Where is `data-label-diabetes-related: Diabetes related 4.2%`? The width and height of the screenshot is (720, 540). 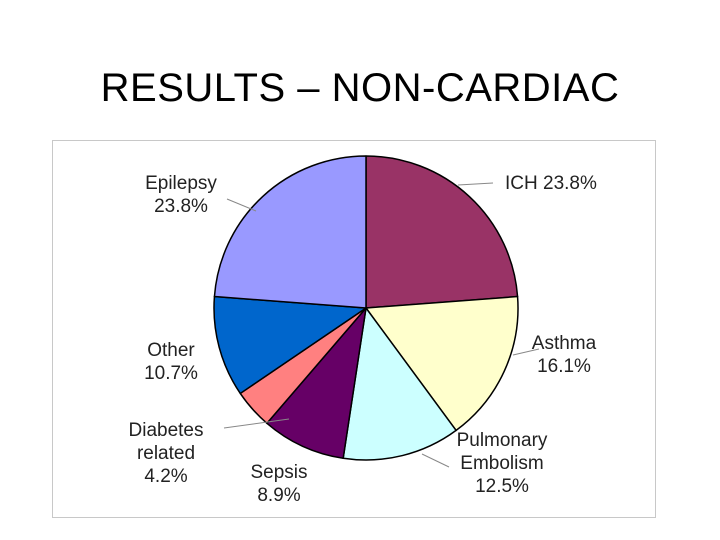
data-label-diabetes-related: Diabetes related 4.2% is located at coordinates (166, 453).